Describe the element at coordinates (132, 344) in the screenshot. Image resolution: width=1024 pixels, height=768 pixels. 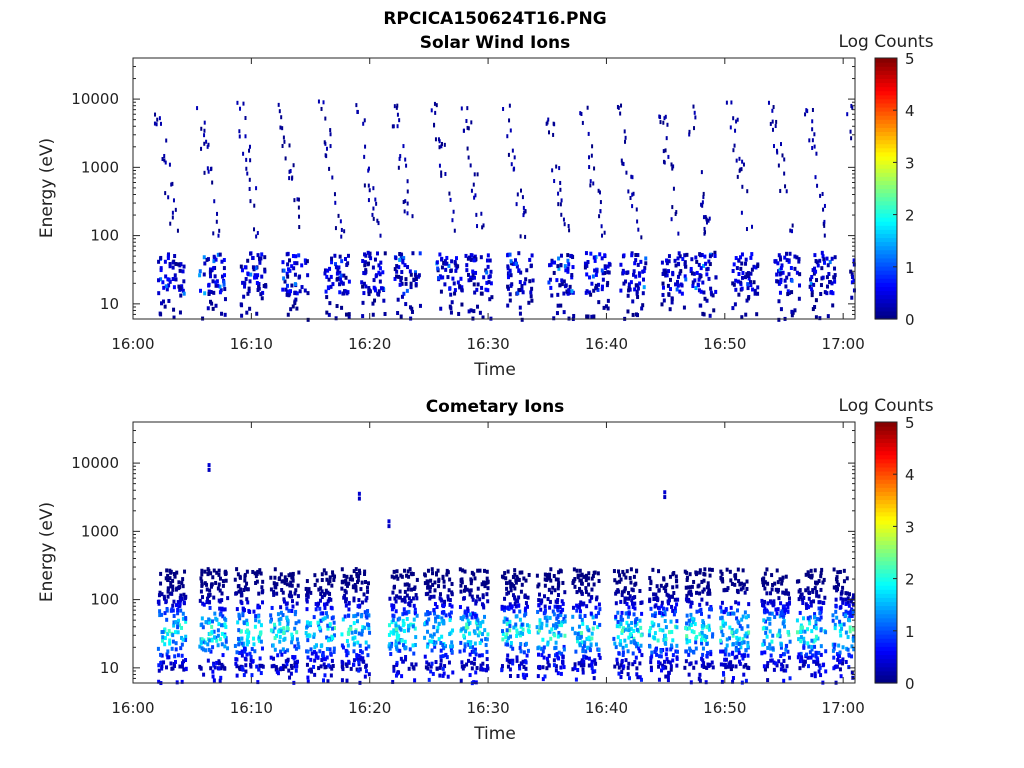
I see `x-tick-label: 16:00` at that location.